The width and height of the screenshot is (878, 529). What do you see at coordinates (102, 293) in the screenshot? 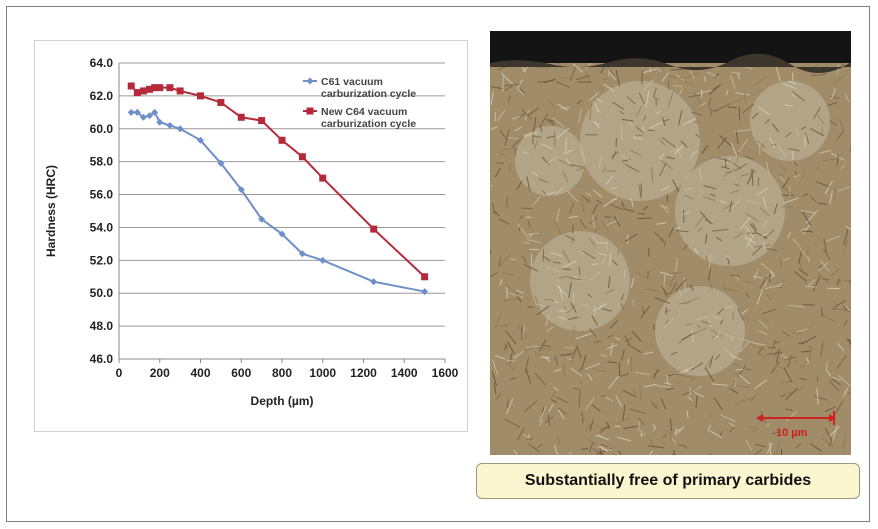
I see `y-tick-label: 50.0` at bounding box center [102, 293].